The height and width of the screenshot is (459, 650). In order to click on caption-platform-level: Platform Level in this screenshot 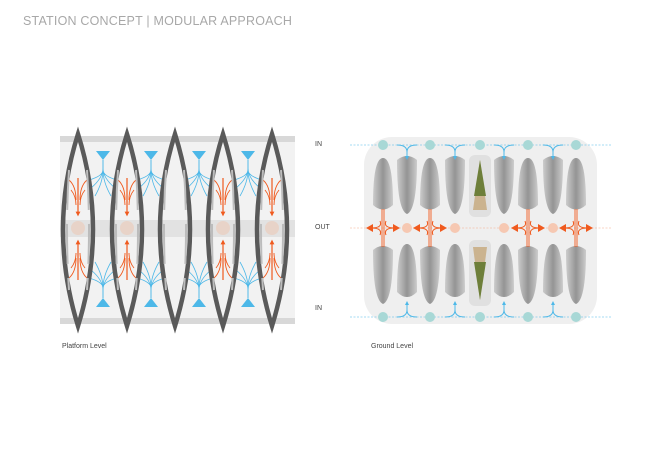, I will do `click(84, 346)`.